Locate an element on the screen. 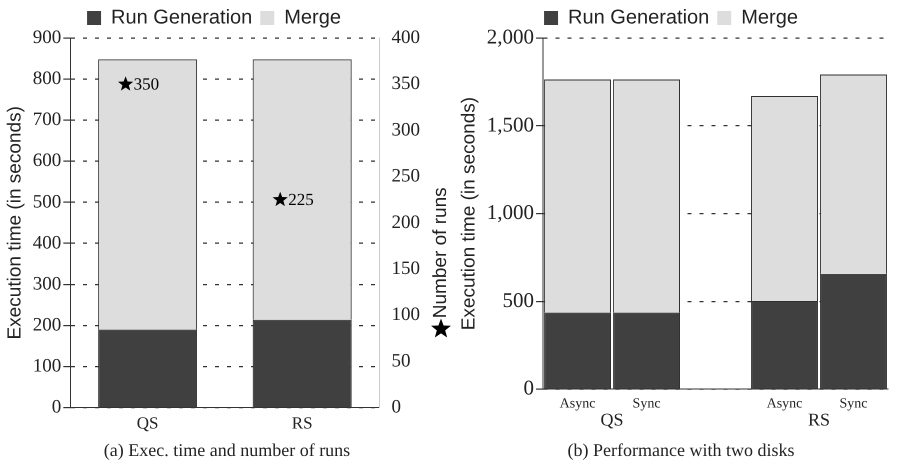  y2-tick-label: 400 is located at coordinates (406, 37).